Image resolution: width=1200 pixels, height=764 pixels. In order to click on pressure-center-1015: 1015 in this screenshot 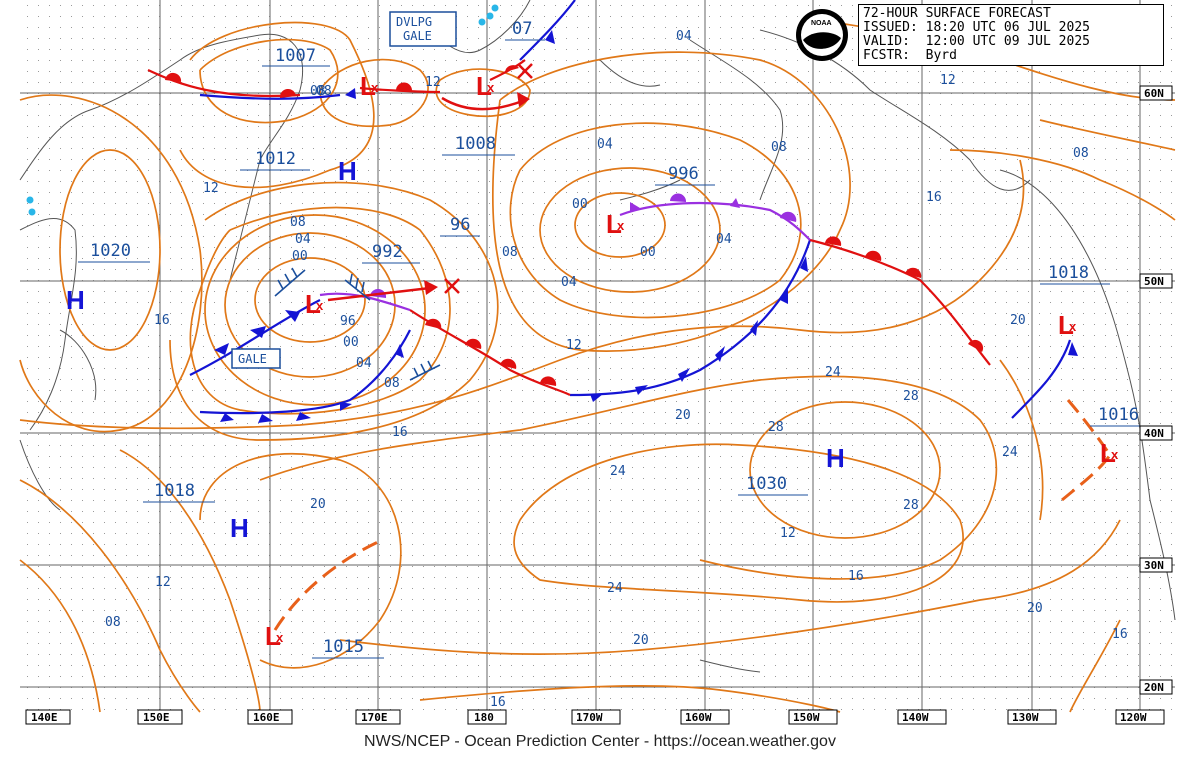, I will do `click(343, 647)`.